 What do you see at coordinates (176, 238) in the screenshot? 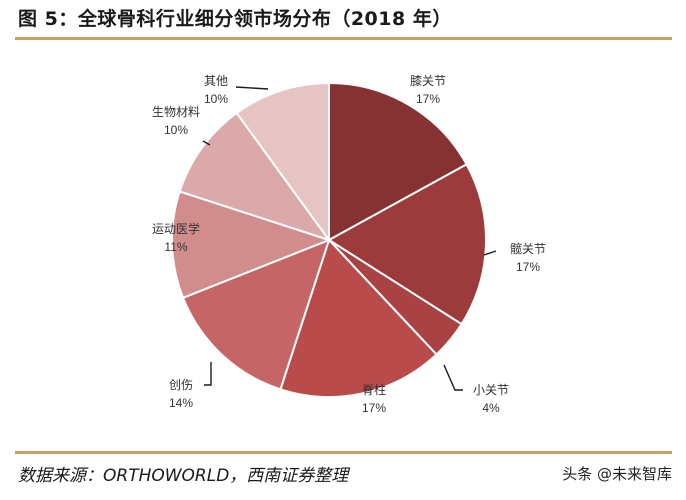
I see `label-sports-medicine: 运动医学 11%` at bounding box center [176, 238].